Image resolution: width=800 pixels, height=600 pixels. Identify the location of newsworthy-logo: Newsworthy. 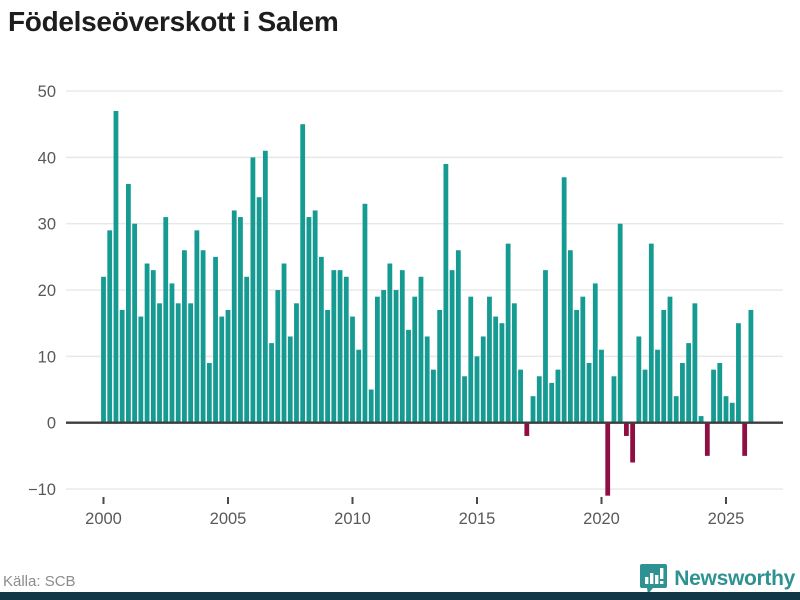
(717, 578).